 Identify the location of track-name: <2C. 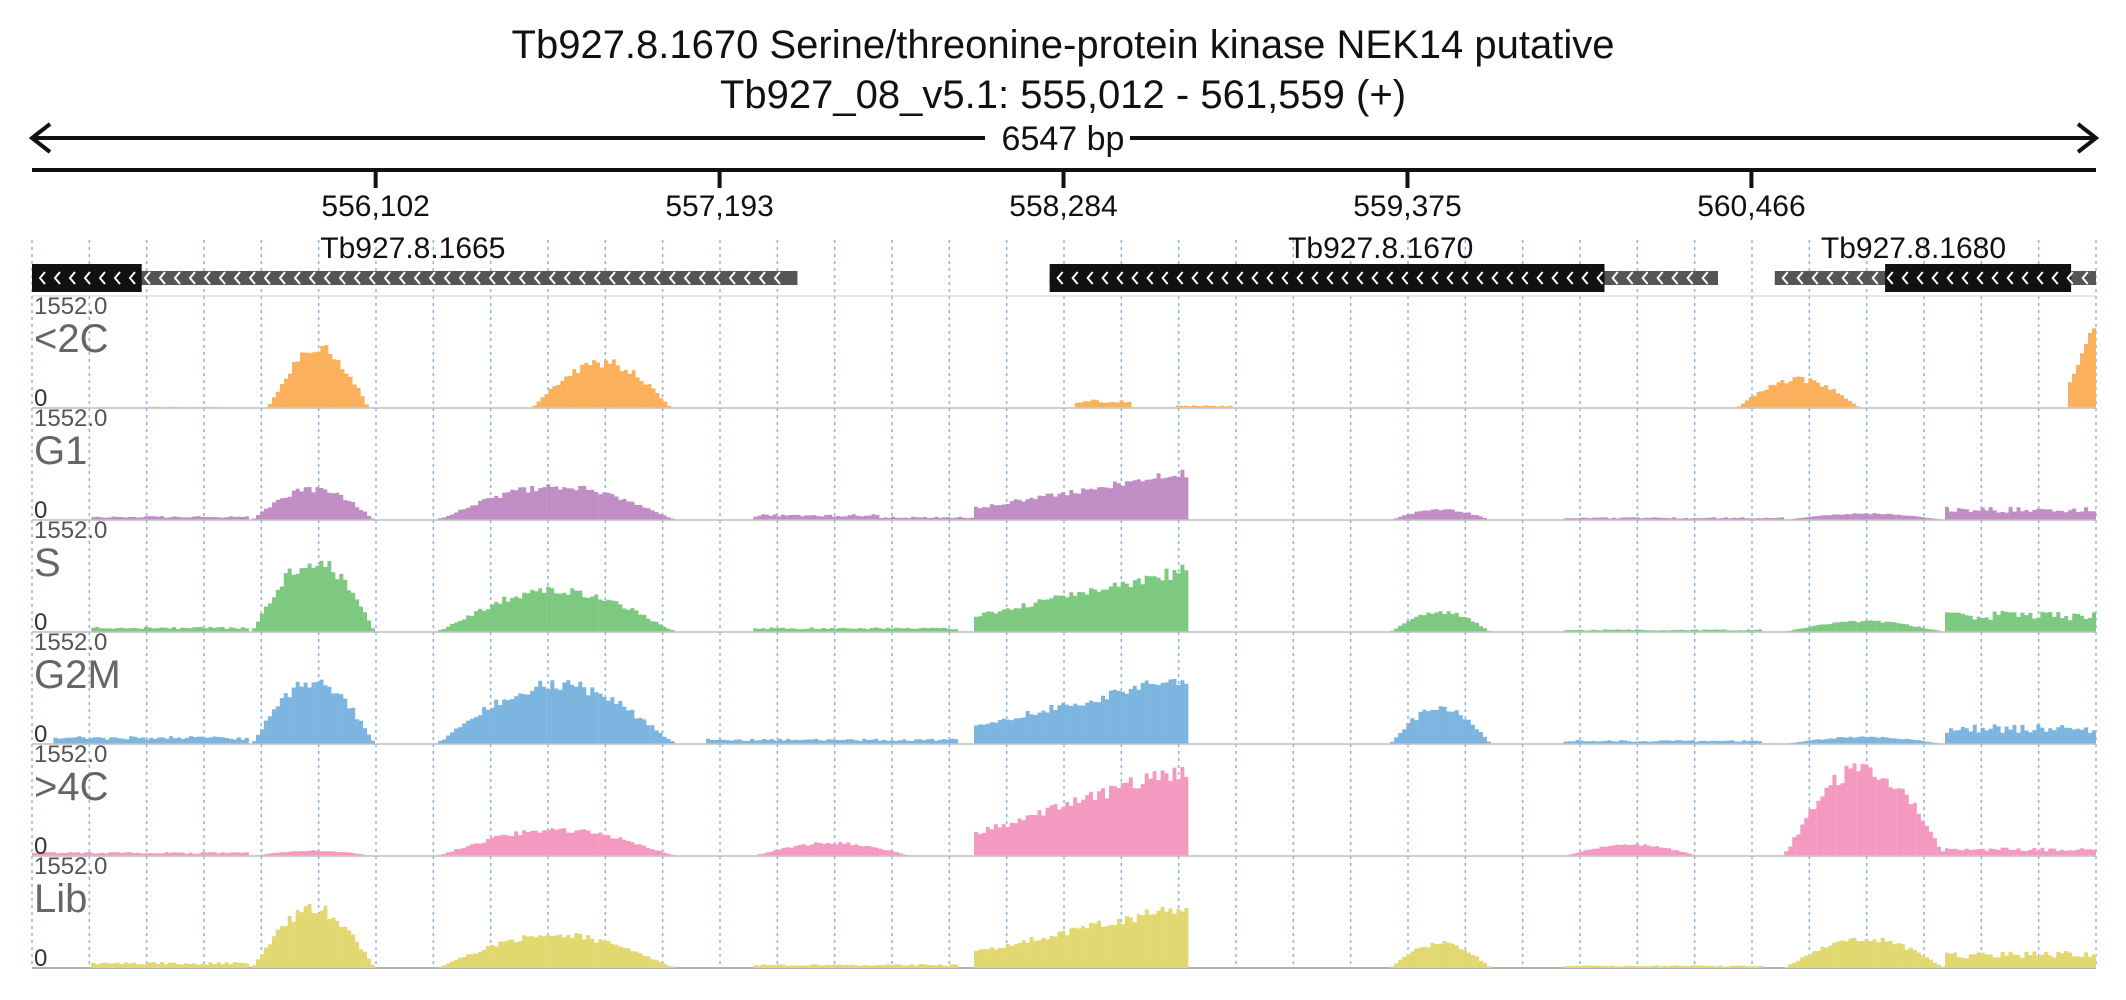
(71, 339).